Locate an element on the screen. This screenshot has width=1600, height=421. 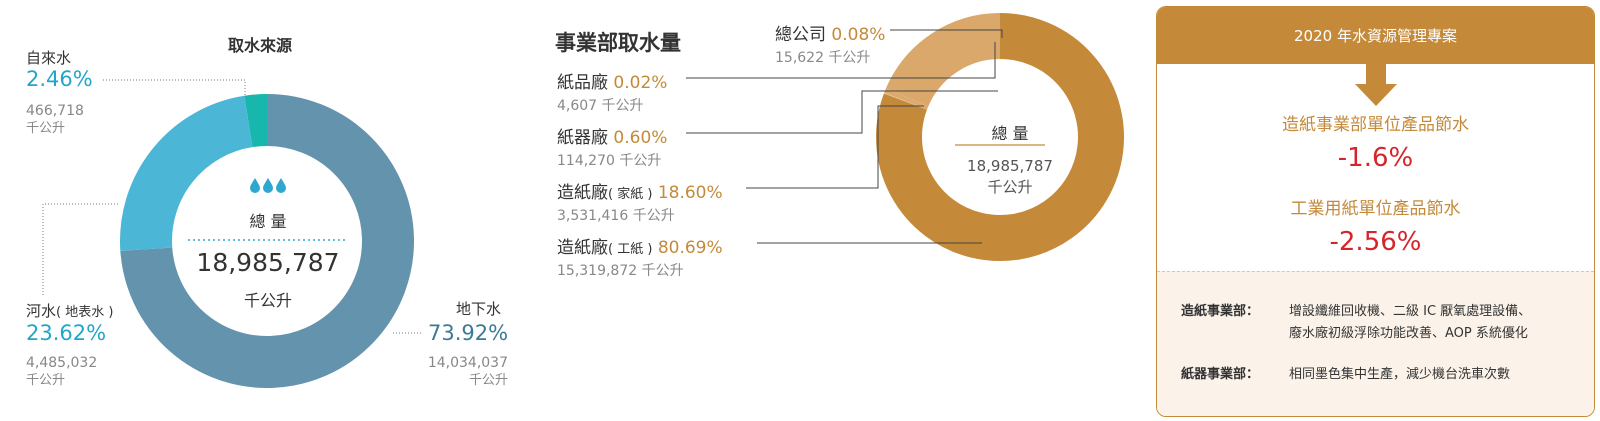
panel-item2-value: -2.56% is located at coordinates (1375, 242).